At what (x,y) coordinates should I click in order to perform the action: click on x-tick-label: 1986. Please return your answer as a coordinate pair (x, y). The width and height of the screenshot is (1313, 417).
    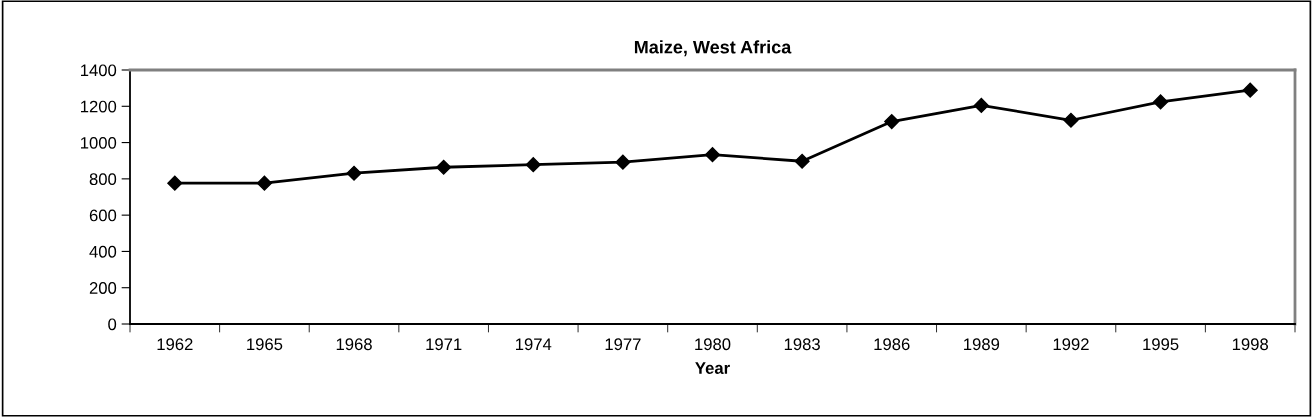
    Looking at the image, I should click on (892, 344).